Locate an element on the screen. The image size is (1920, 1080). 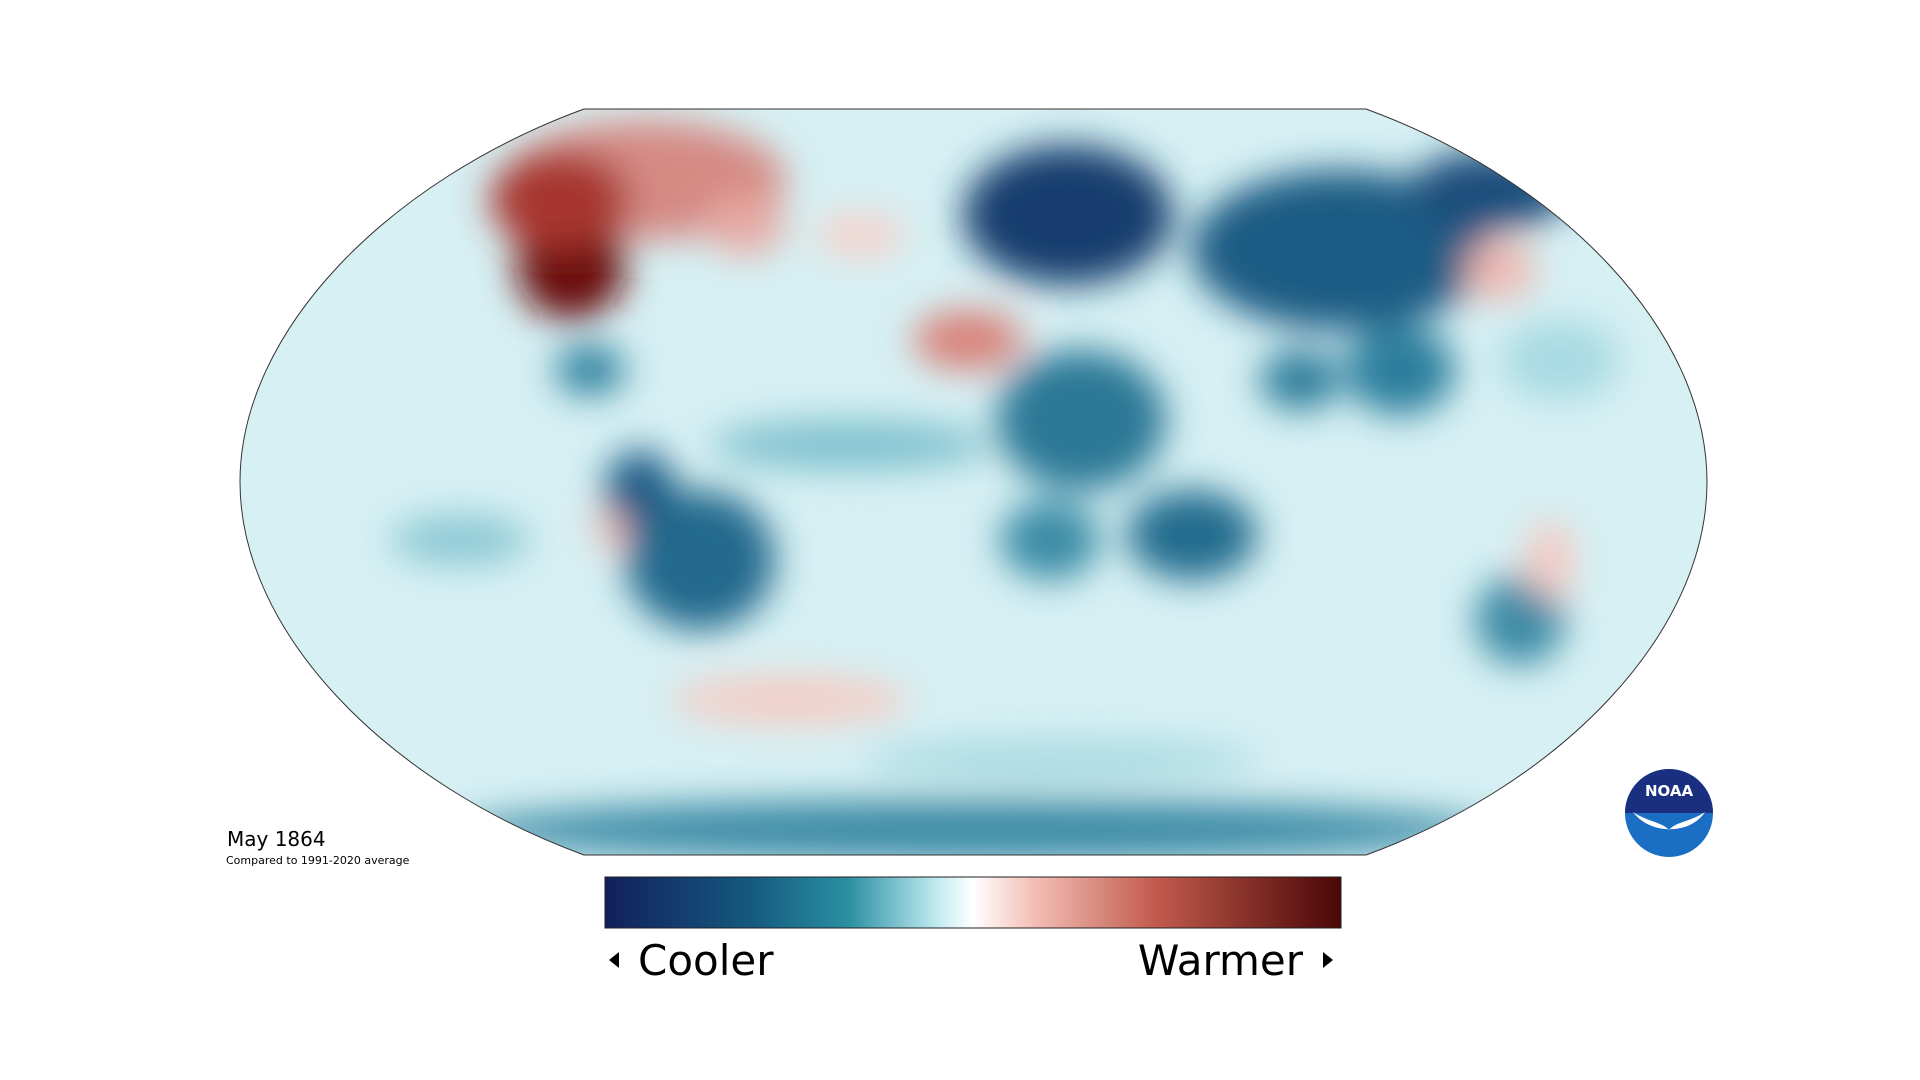
color-scale is located at coordinates (973, 902).